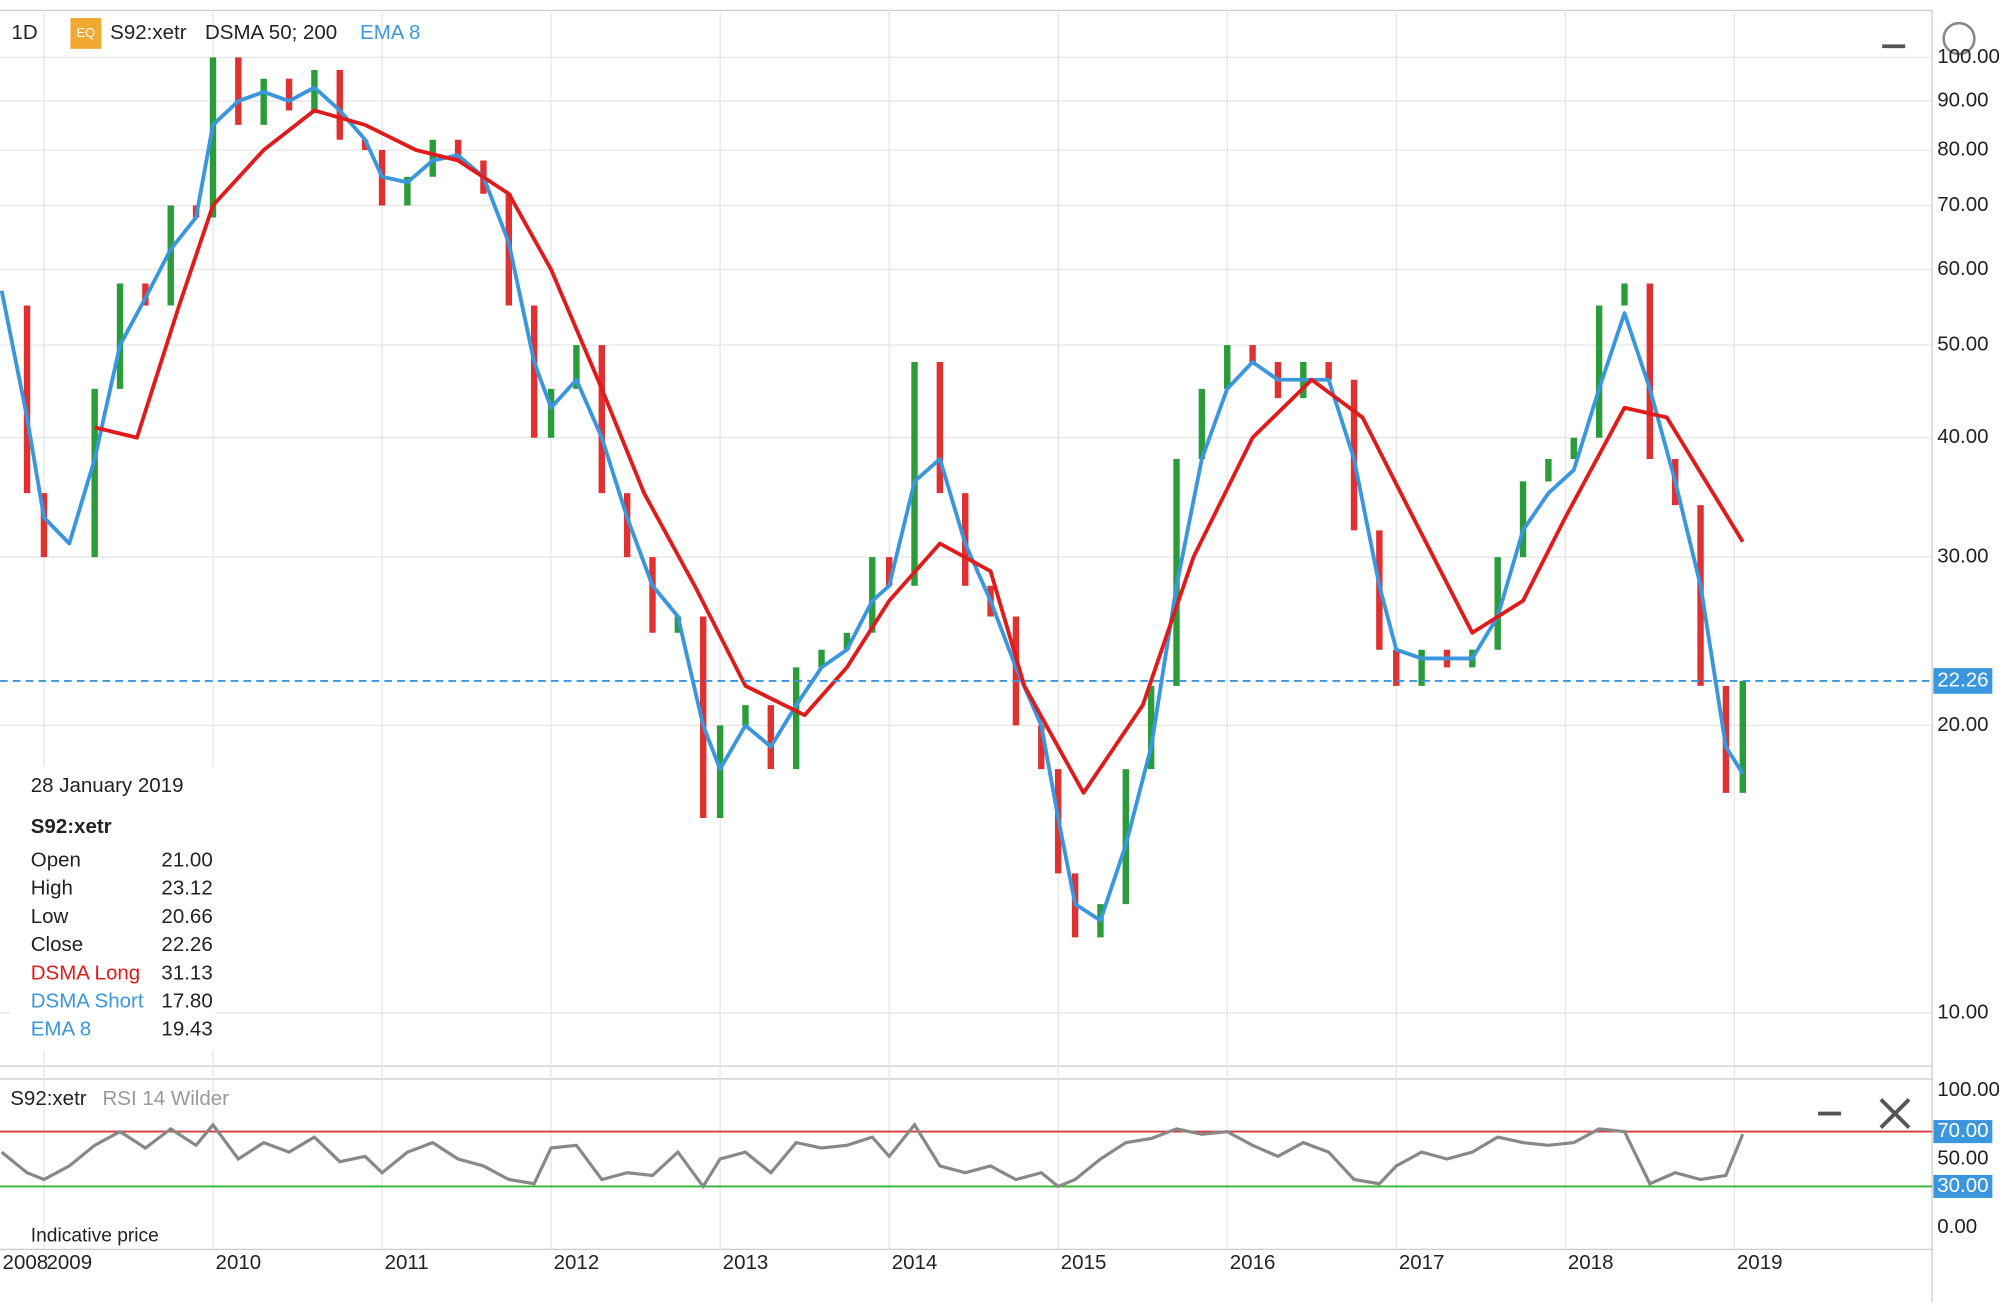 This screenshot has width=2009, height=1307. What do you see at coordinates (52, 888) in the screenshot?
I see `info-label: High` at bounding box center [52, 888].